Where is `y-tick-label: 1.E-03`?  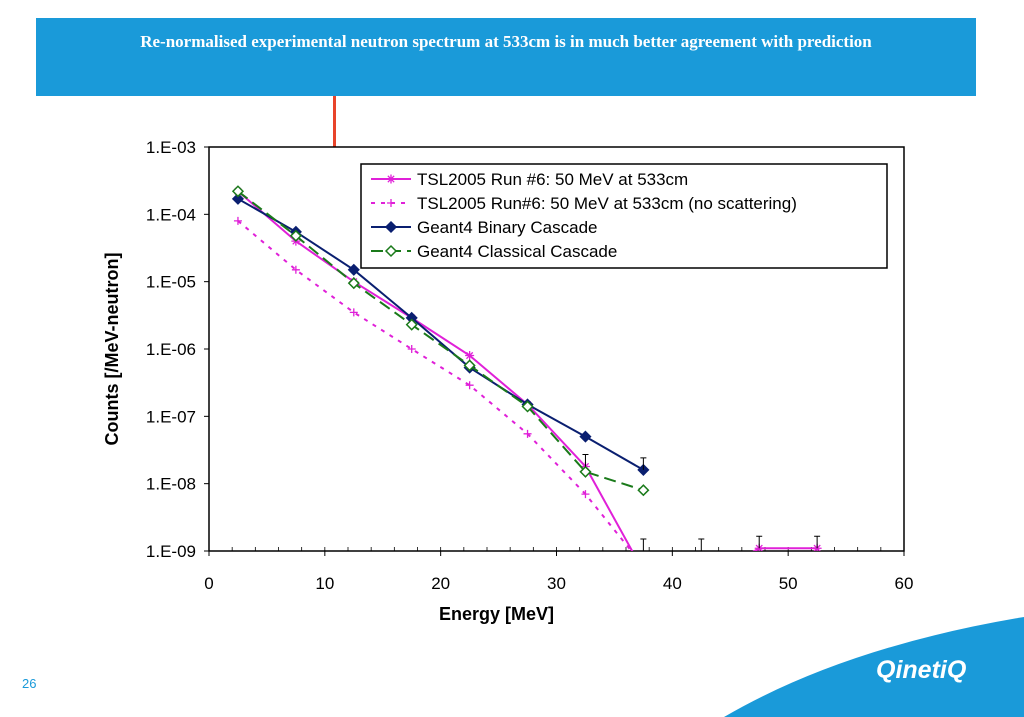 y-tick-label: 1.E-03 is located at coordinates (171, 147).